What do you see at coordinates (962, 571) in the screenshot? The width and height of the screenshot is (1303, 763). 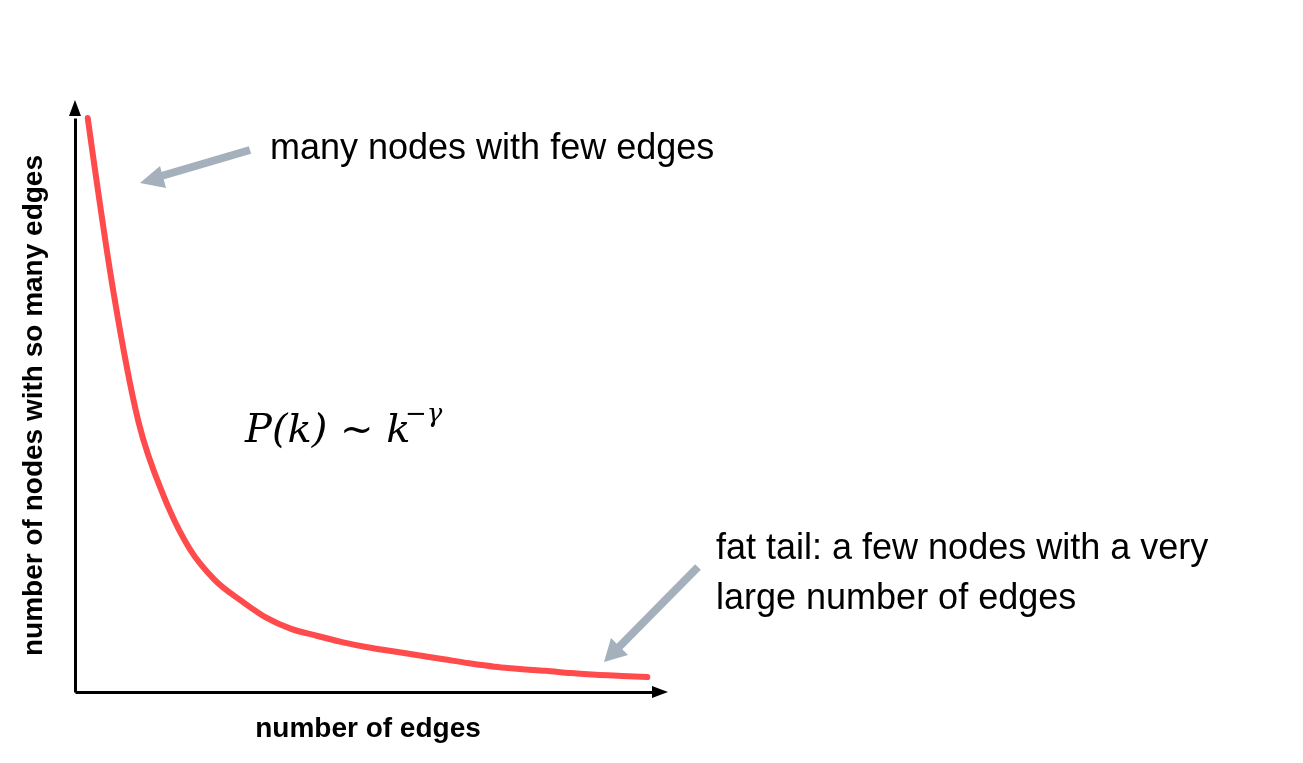 I see `text: fat tail: a few nodes with a very large number of edges` at bounding box center [962, 571].